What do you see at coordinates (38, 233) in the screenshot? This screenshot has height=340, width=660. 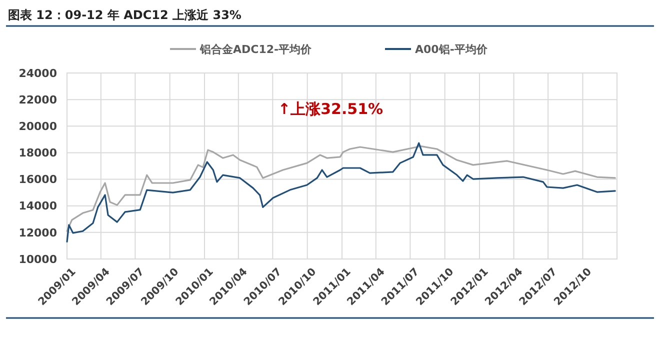 I see `y-tick-label: 12000` at bounding box center [38, 233].